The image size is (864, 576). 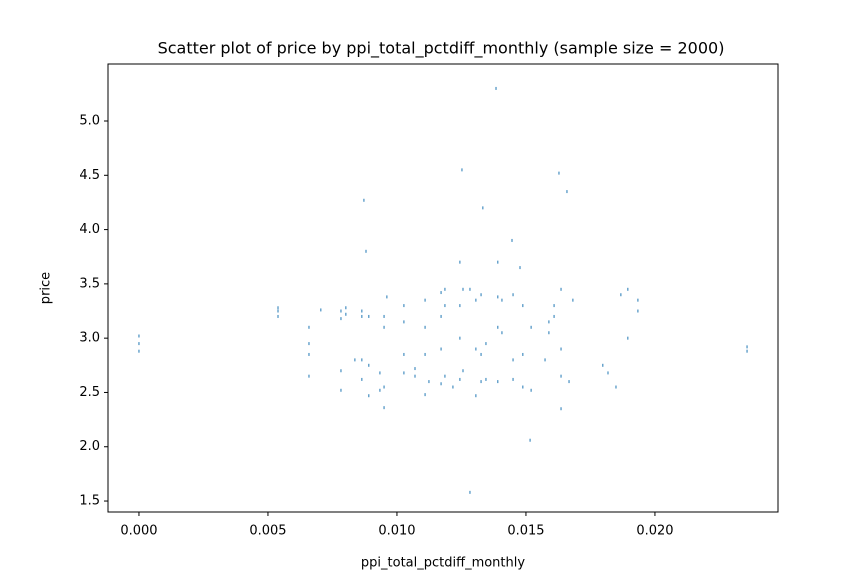 What do you see at coordinates (525, 531) in the screenshot?
I see `x-tick-label: 0.015` at bounding box center [525, 531].